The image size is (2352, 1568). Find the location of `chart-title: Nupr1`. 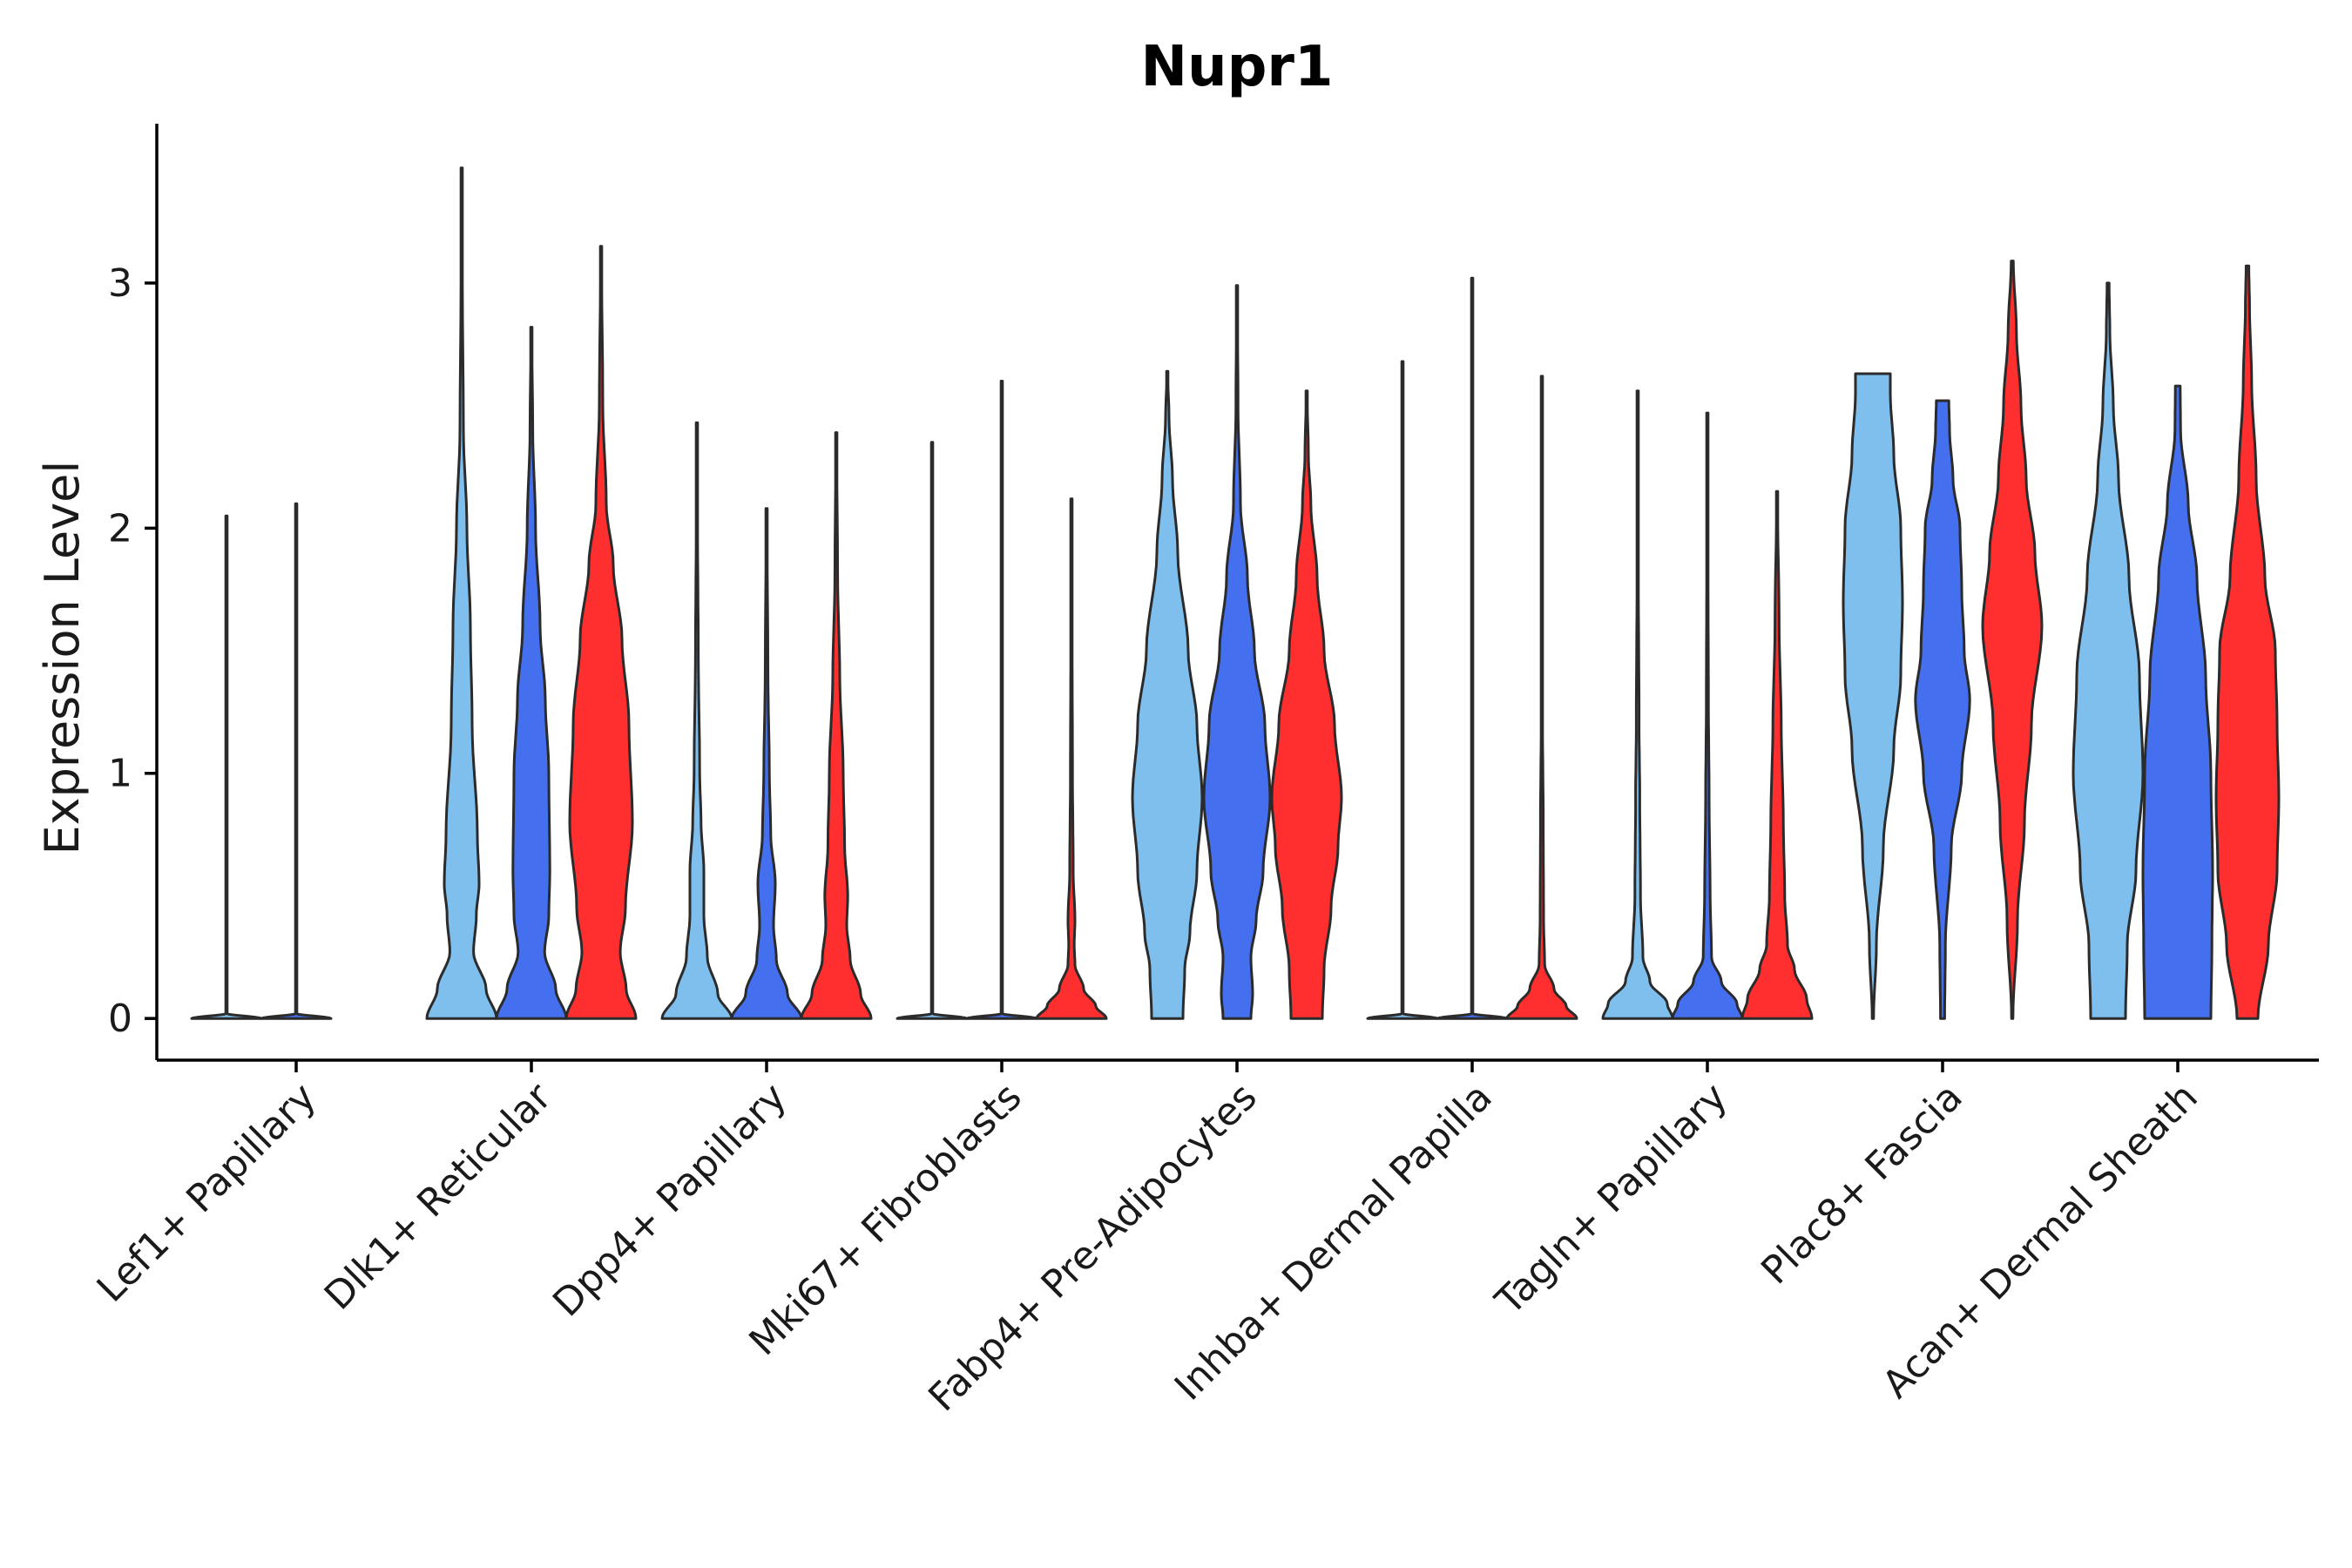

chart-title: Nupr1 is located at coordinates (1236, 67).